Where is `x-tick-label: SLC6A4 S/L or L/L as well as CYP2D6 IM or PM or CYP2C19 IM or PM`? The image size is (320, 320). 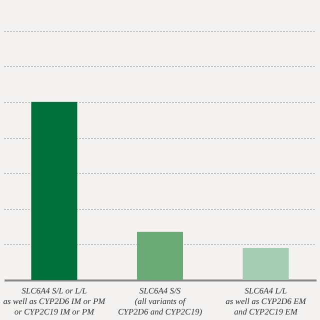 x-tick-label: SLC6A4 S/L or L/L as well as CYP2D6 IM or PM or CYP2C19 IM or PM is located at coordinates (54, 301).